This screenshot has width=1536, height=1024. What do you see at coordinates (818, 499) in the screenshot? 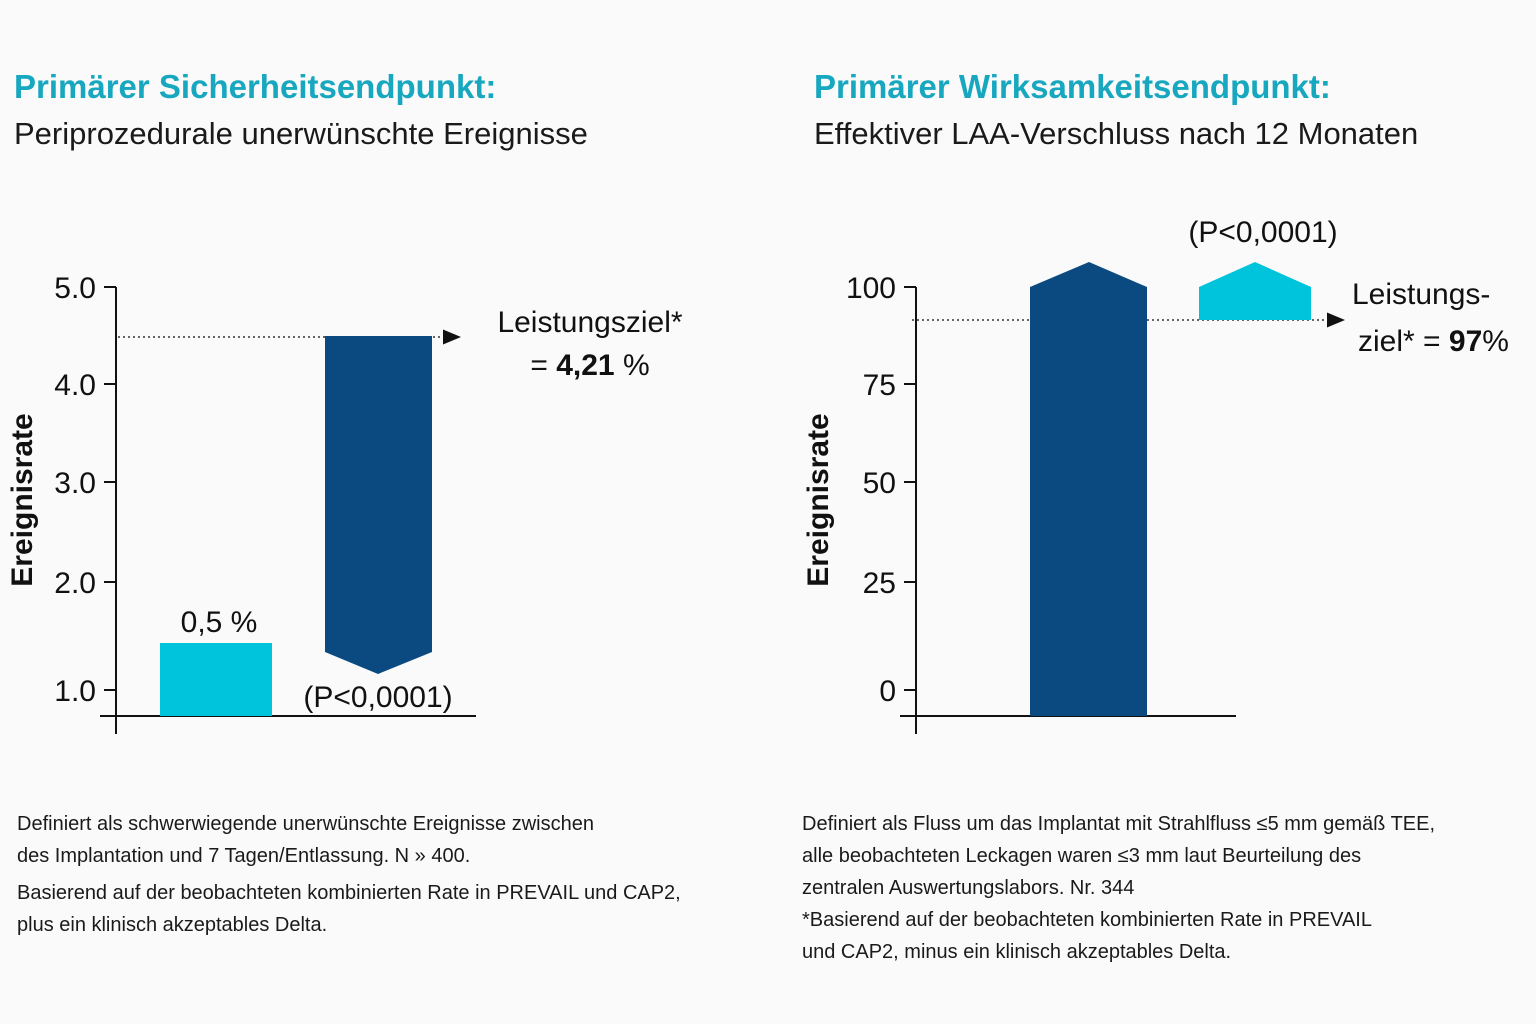
I see `right-y-axis-label: Ereignisrate` at bounding box center [818, 499].